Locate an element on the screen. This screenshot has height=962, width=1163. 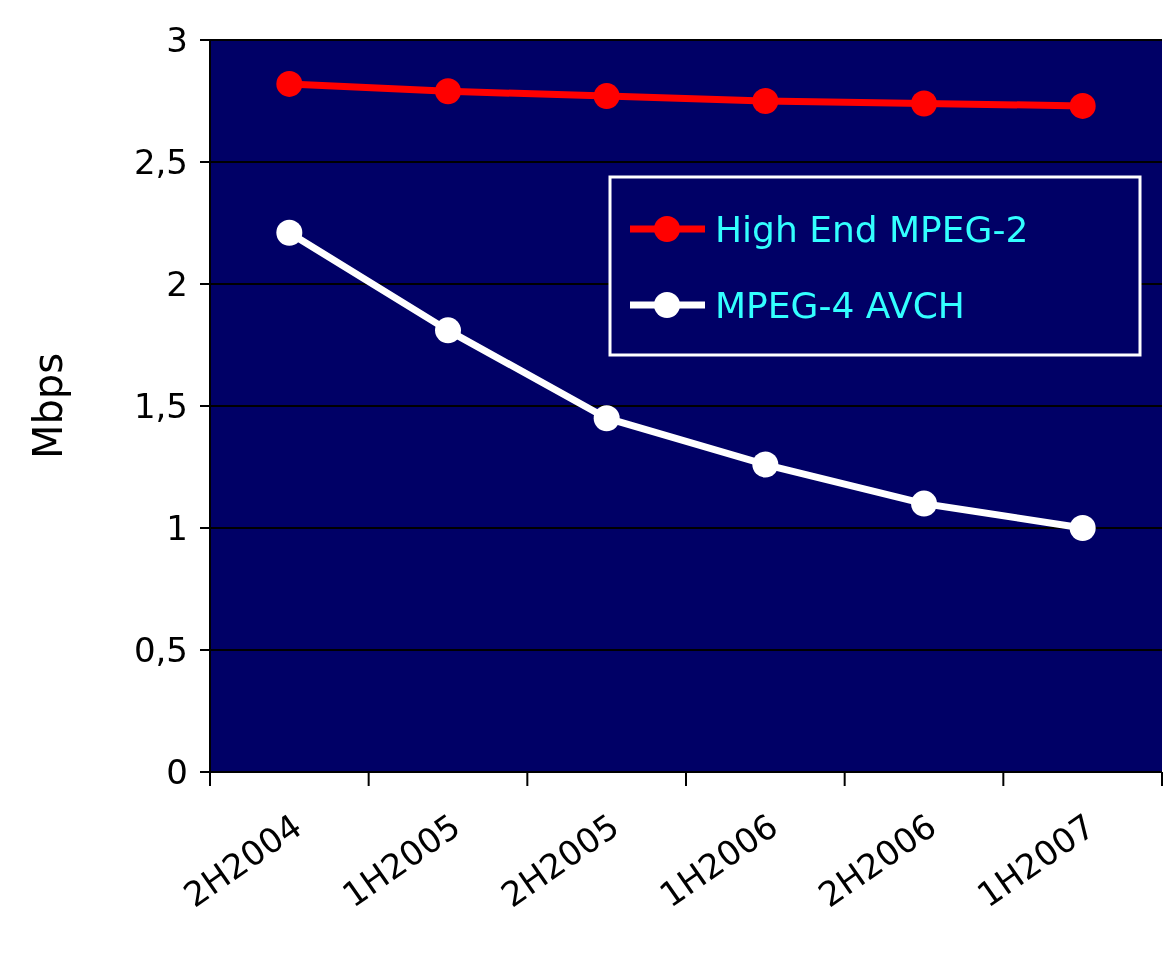
y-tick-label: 1 is located at coordinates (177, 527).